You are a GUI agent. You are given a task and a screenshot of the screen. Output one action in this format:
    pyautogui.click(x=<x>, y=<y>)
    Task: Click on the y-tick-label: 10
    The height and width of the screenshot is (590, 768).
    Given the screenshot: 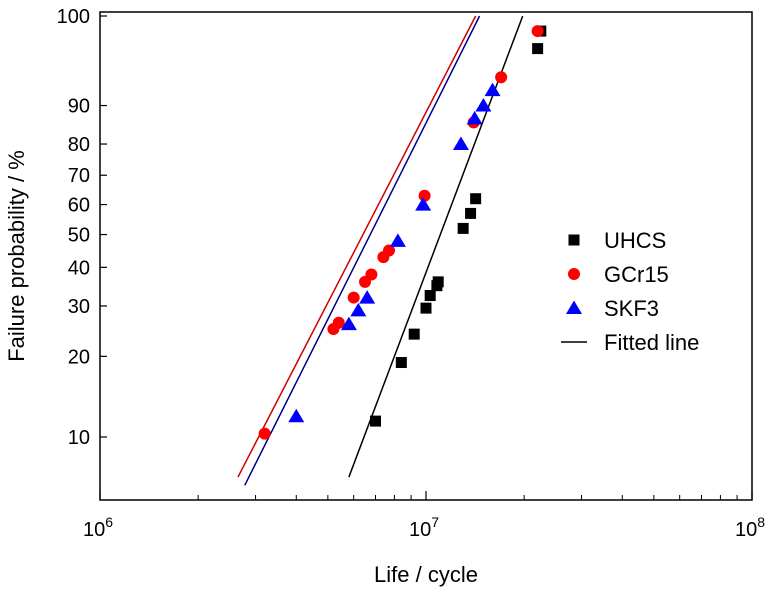 What is the action you would take?
    pyautogui.click(x=79, y=438)
    